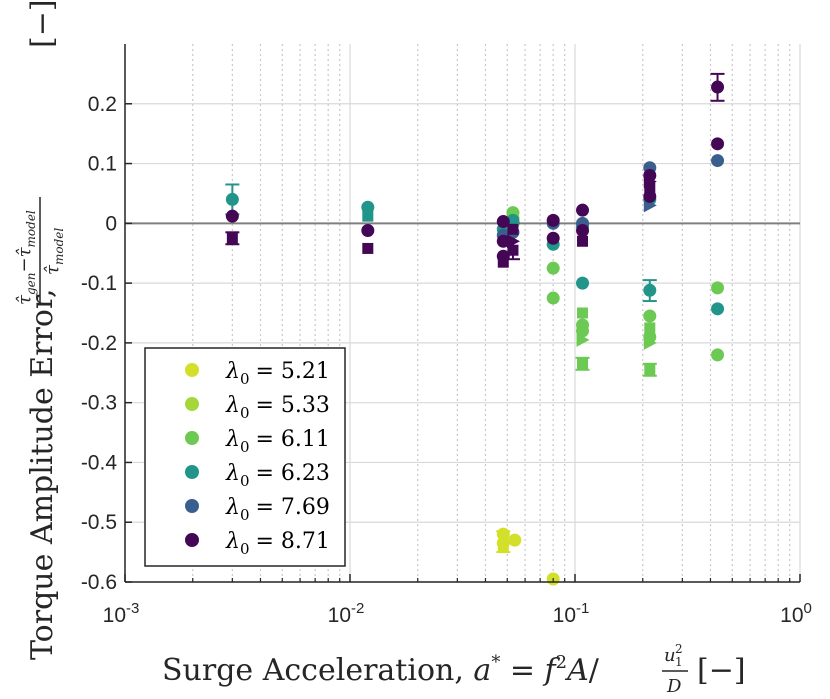 This screenshot has height=699, width=830. Describe the element at coordinates (796, 613) in the screenshot. I see `x-tick-label: 10⁰` at that location.